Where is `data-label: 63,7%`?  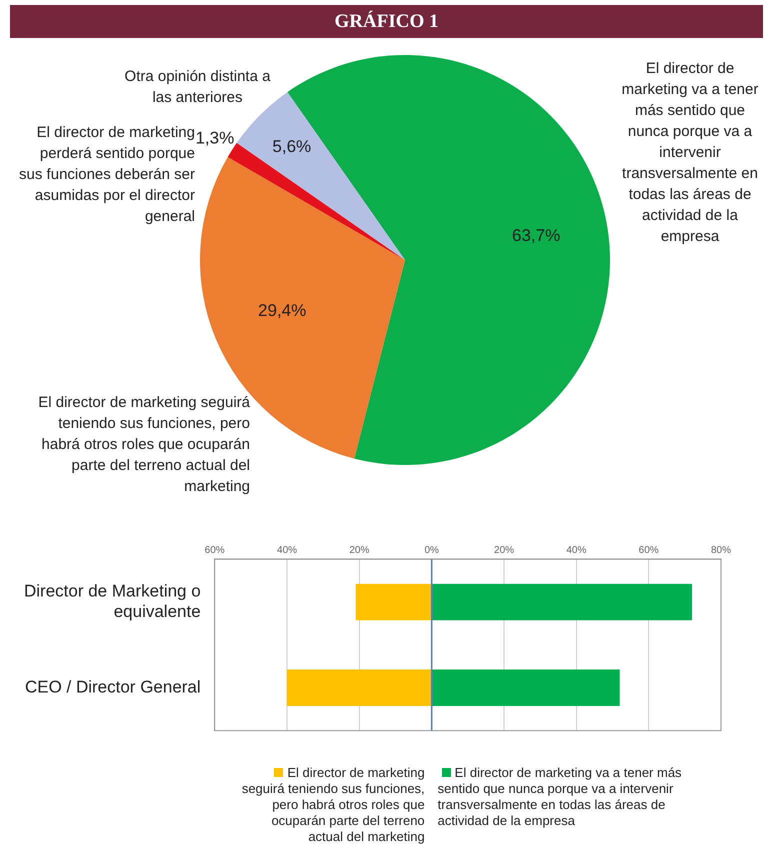 data-label: 63,7% is located at coordinates (536, 235).